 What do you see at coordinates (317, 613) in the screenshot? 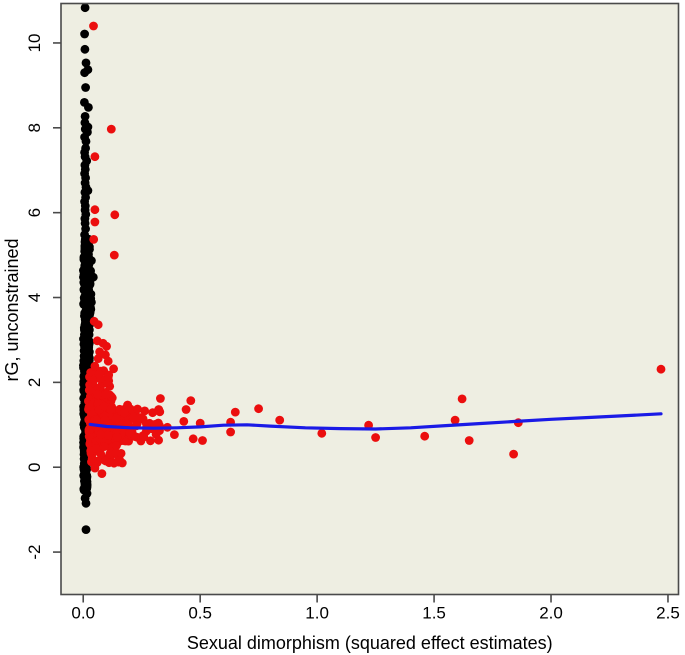
I see `x-tick-label: 1.0` at bounding box center [317, 613].